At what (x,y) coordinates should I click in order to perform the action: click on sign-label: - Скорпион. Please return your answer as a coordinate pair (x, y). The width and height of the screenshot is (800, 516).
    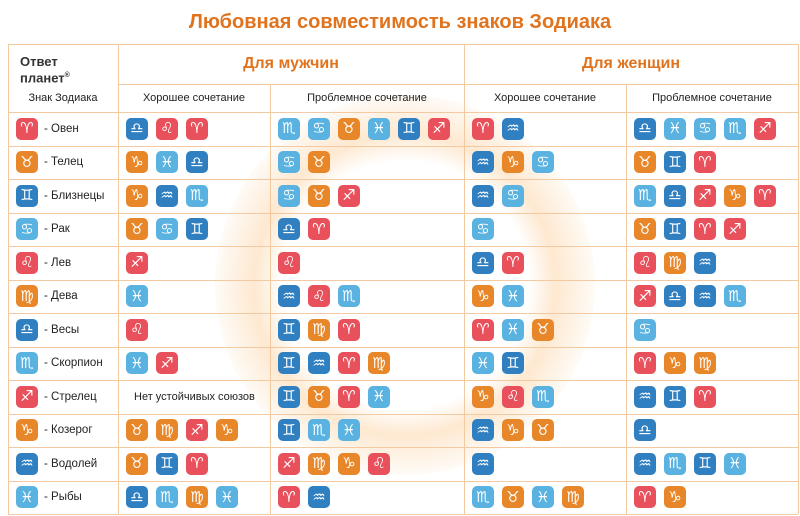
    Looking at the image, I should click on (73, 363).